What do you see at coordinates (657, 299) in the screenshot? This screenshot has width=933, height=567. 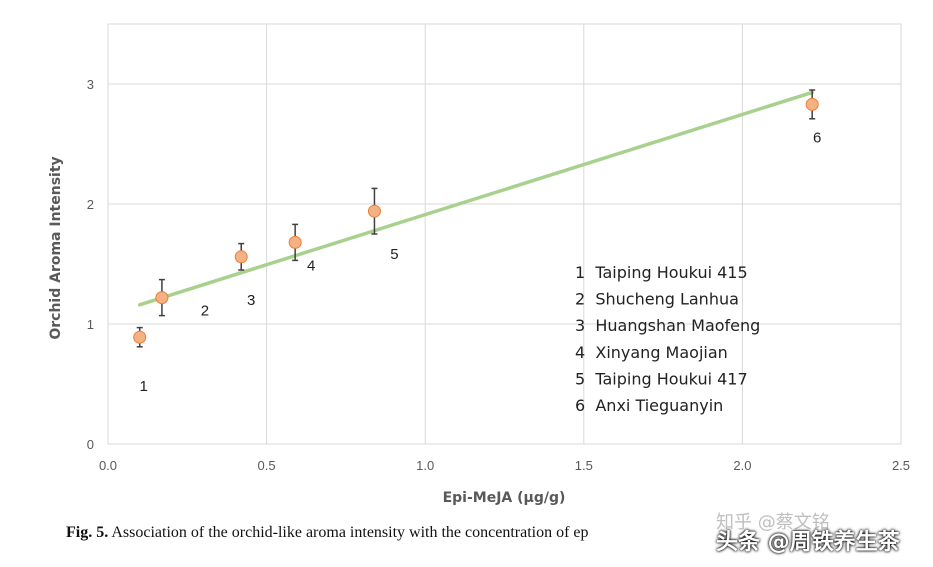 I see `legend-entry: 2 Shucheng Lanhua` at bounding box center [657, 299].